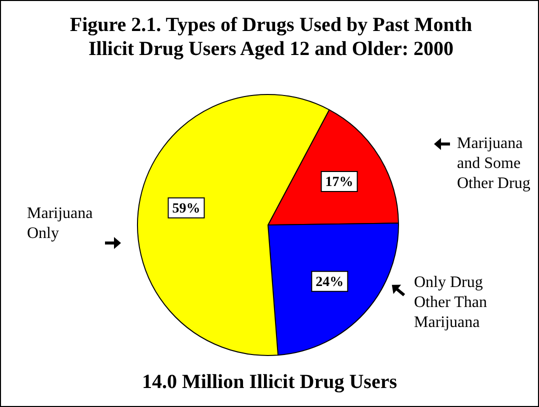 Image resolution: width=539 pixels, height=407 pixels. What do you see at coordinates (269, 382) in the screenshot?
I see `text: 14.0 Million Illicit Drug Users` at bounding box center [269, 382].